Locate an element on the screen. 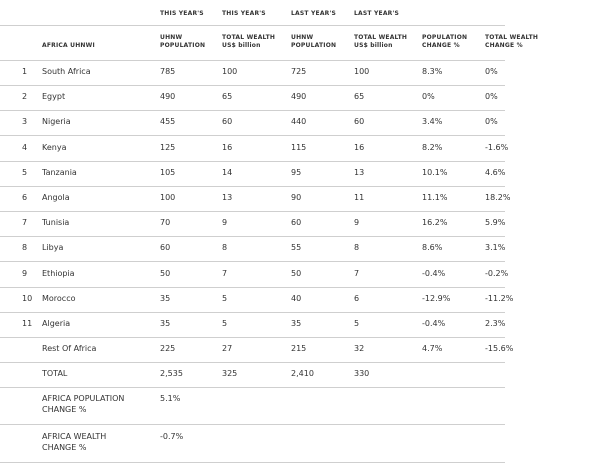 The image size is (590, 468). cell: 3.1% is located at coordinates (495, 248).